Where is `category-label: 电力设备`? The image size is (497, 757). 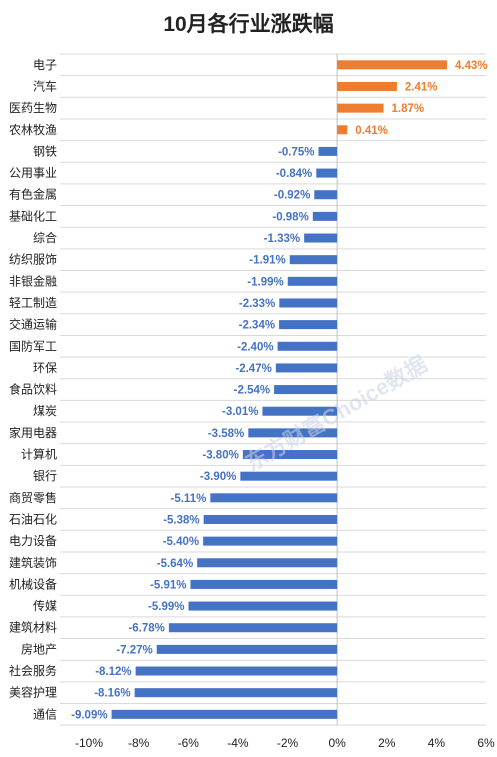 category-label: 电力设备 is located at coordinates (33, 541).